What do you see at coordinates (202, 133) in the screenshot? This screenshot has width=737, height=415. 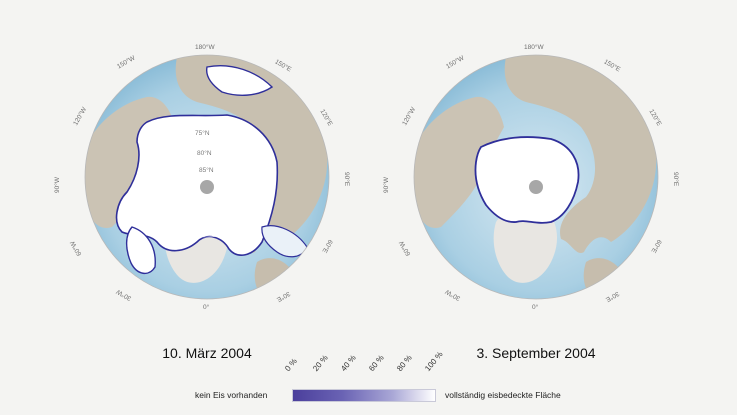 I see `lat-label-75: 75°N` at bounding box center [202, 133].